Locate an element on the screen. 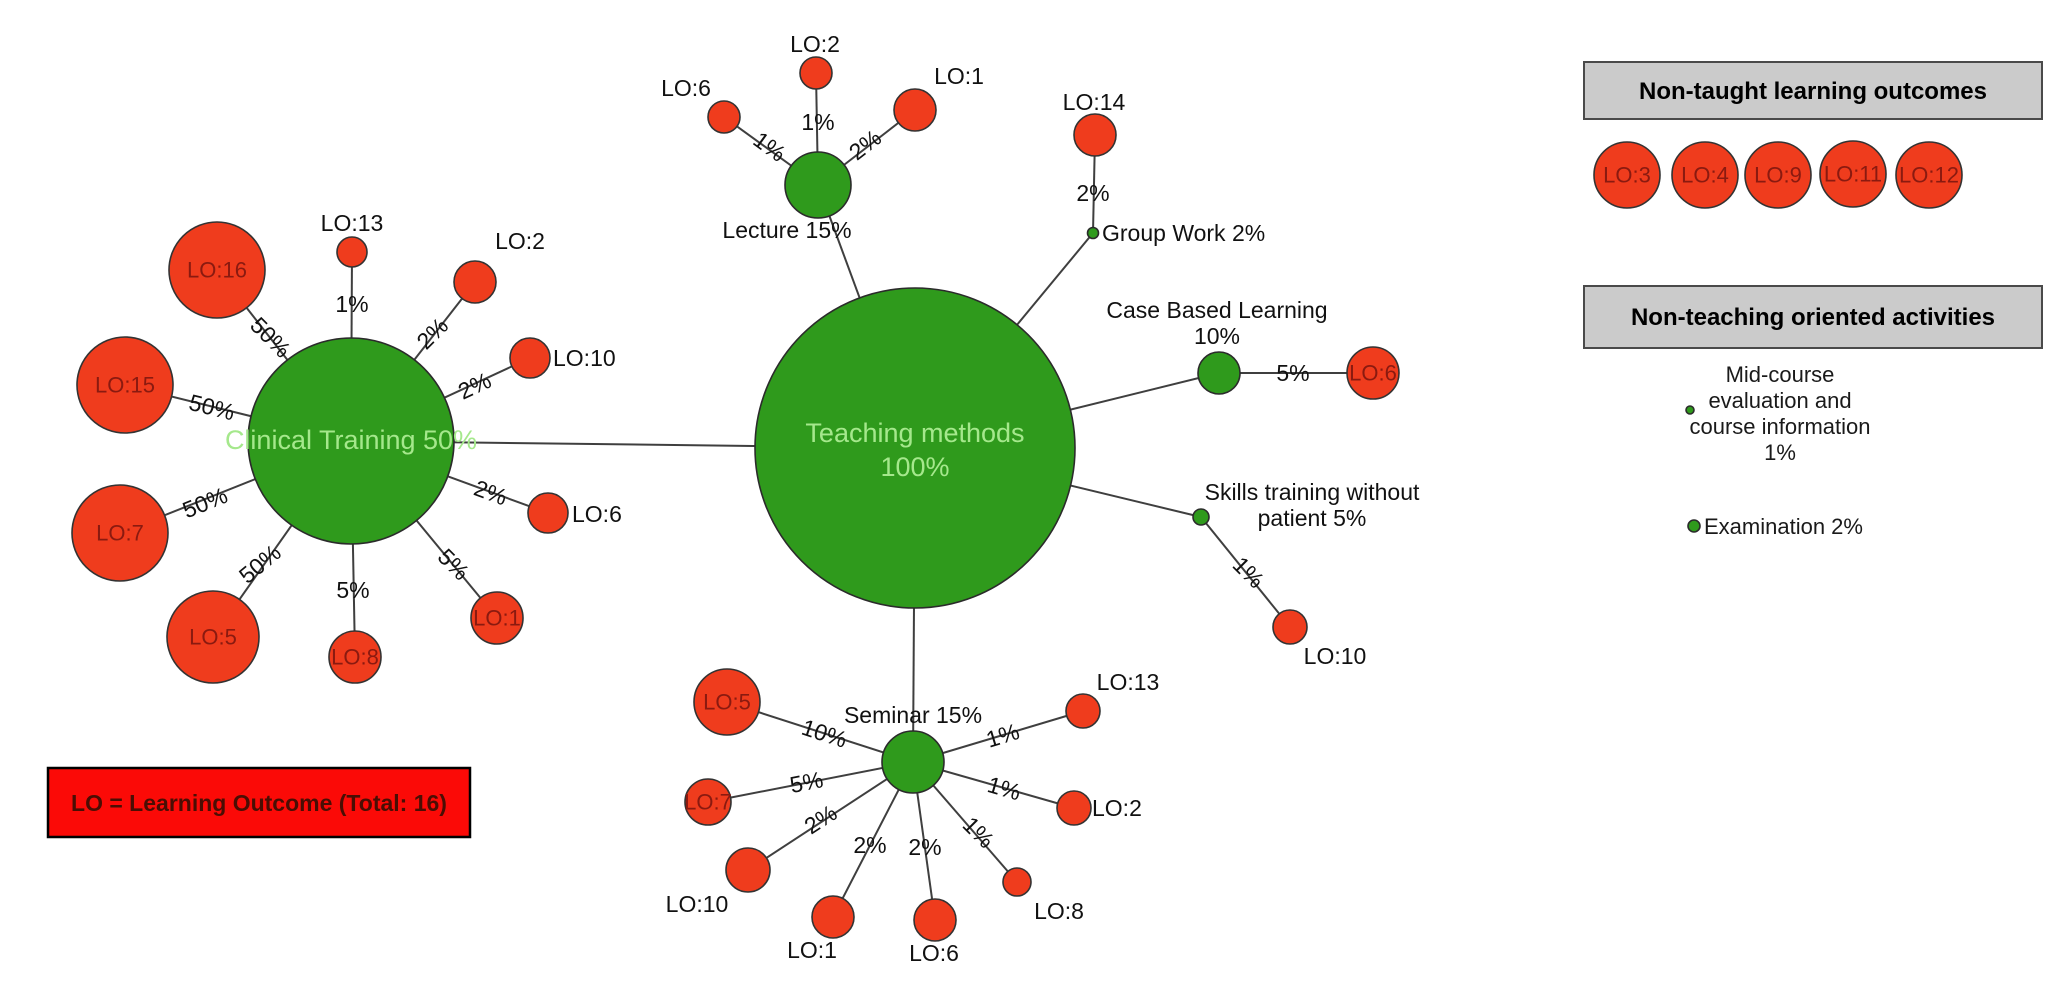  node-clinical-lo1 is located at coordinates (497, 618).